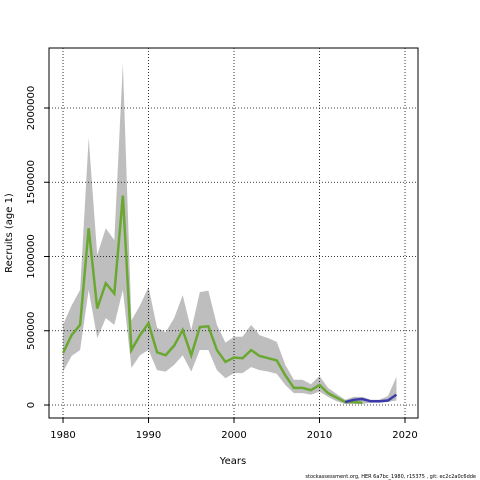 The height and width of the screenshot is (480, 480). I want to click on x-tick-label: 2020, so click(404, 435).